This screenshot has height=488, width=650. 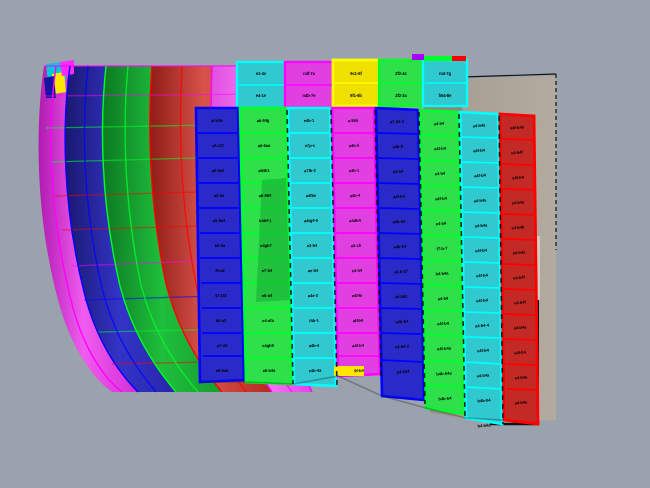 What do you see at coordinates (352, 82) in the screenshot?
I see `top-strip-row` at bounding box center [352, 82].